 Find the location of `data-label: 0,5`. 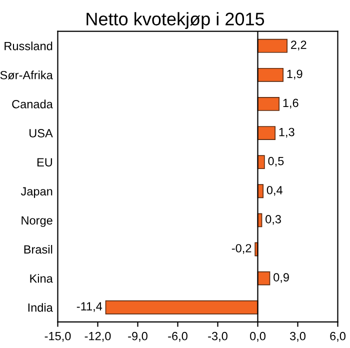

data-label: 0,5 is located at coordinates (276, 161).